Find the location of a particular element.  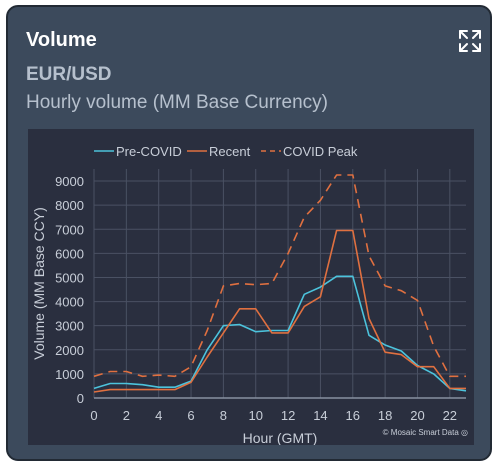

y-tick-label: 2000 is located at coordinates (69, 350).